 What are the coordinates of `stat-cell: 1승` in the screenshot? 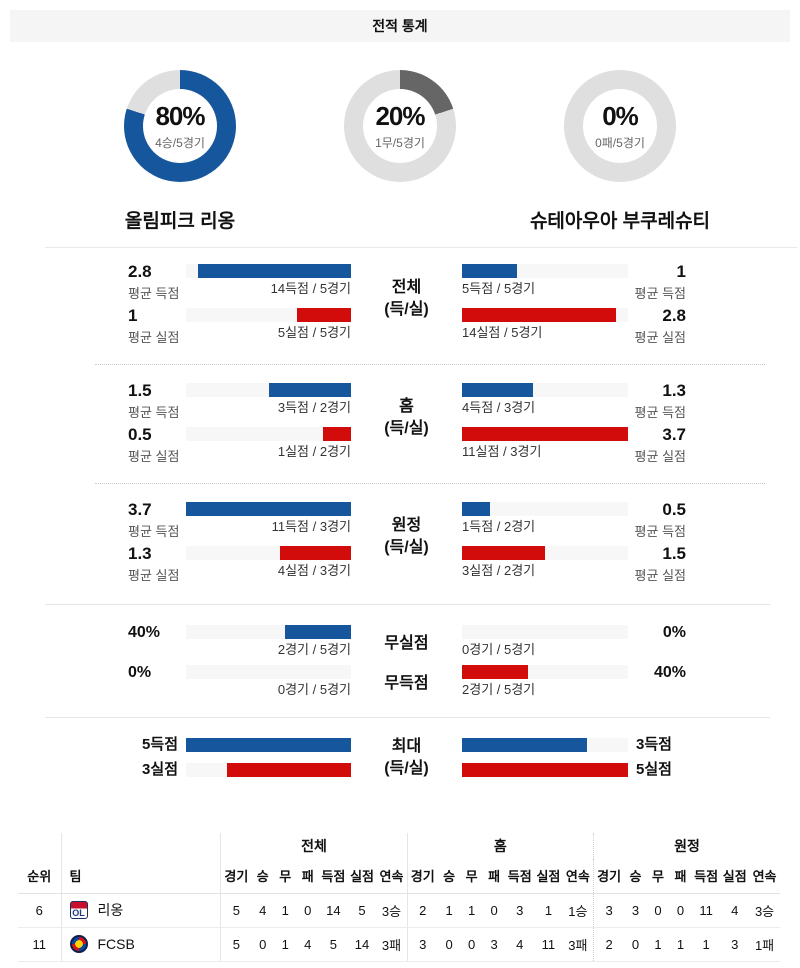 It's located at (578, 910).